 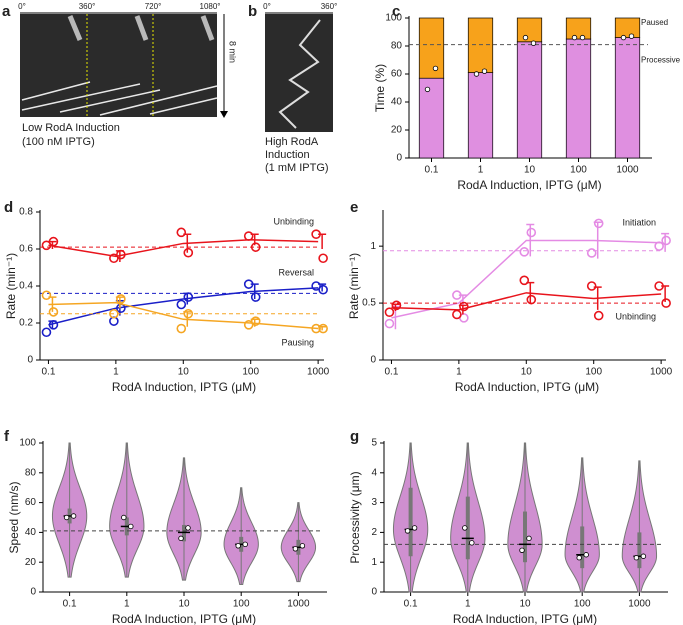 I want to click on y-tick-label: 20, so click(x=397, y=130).